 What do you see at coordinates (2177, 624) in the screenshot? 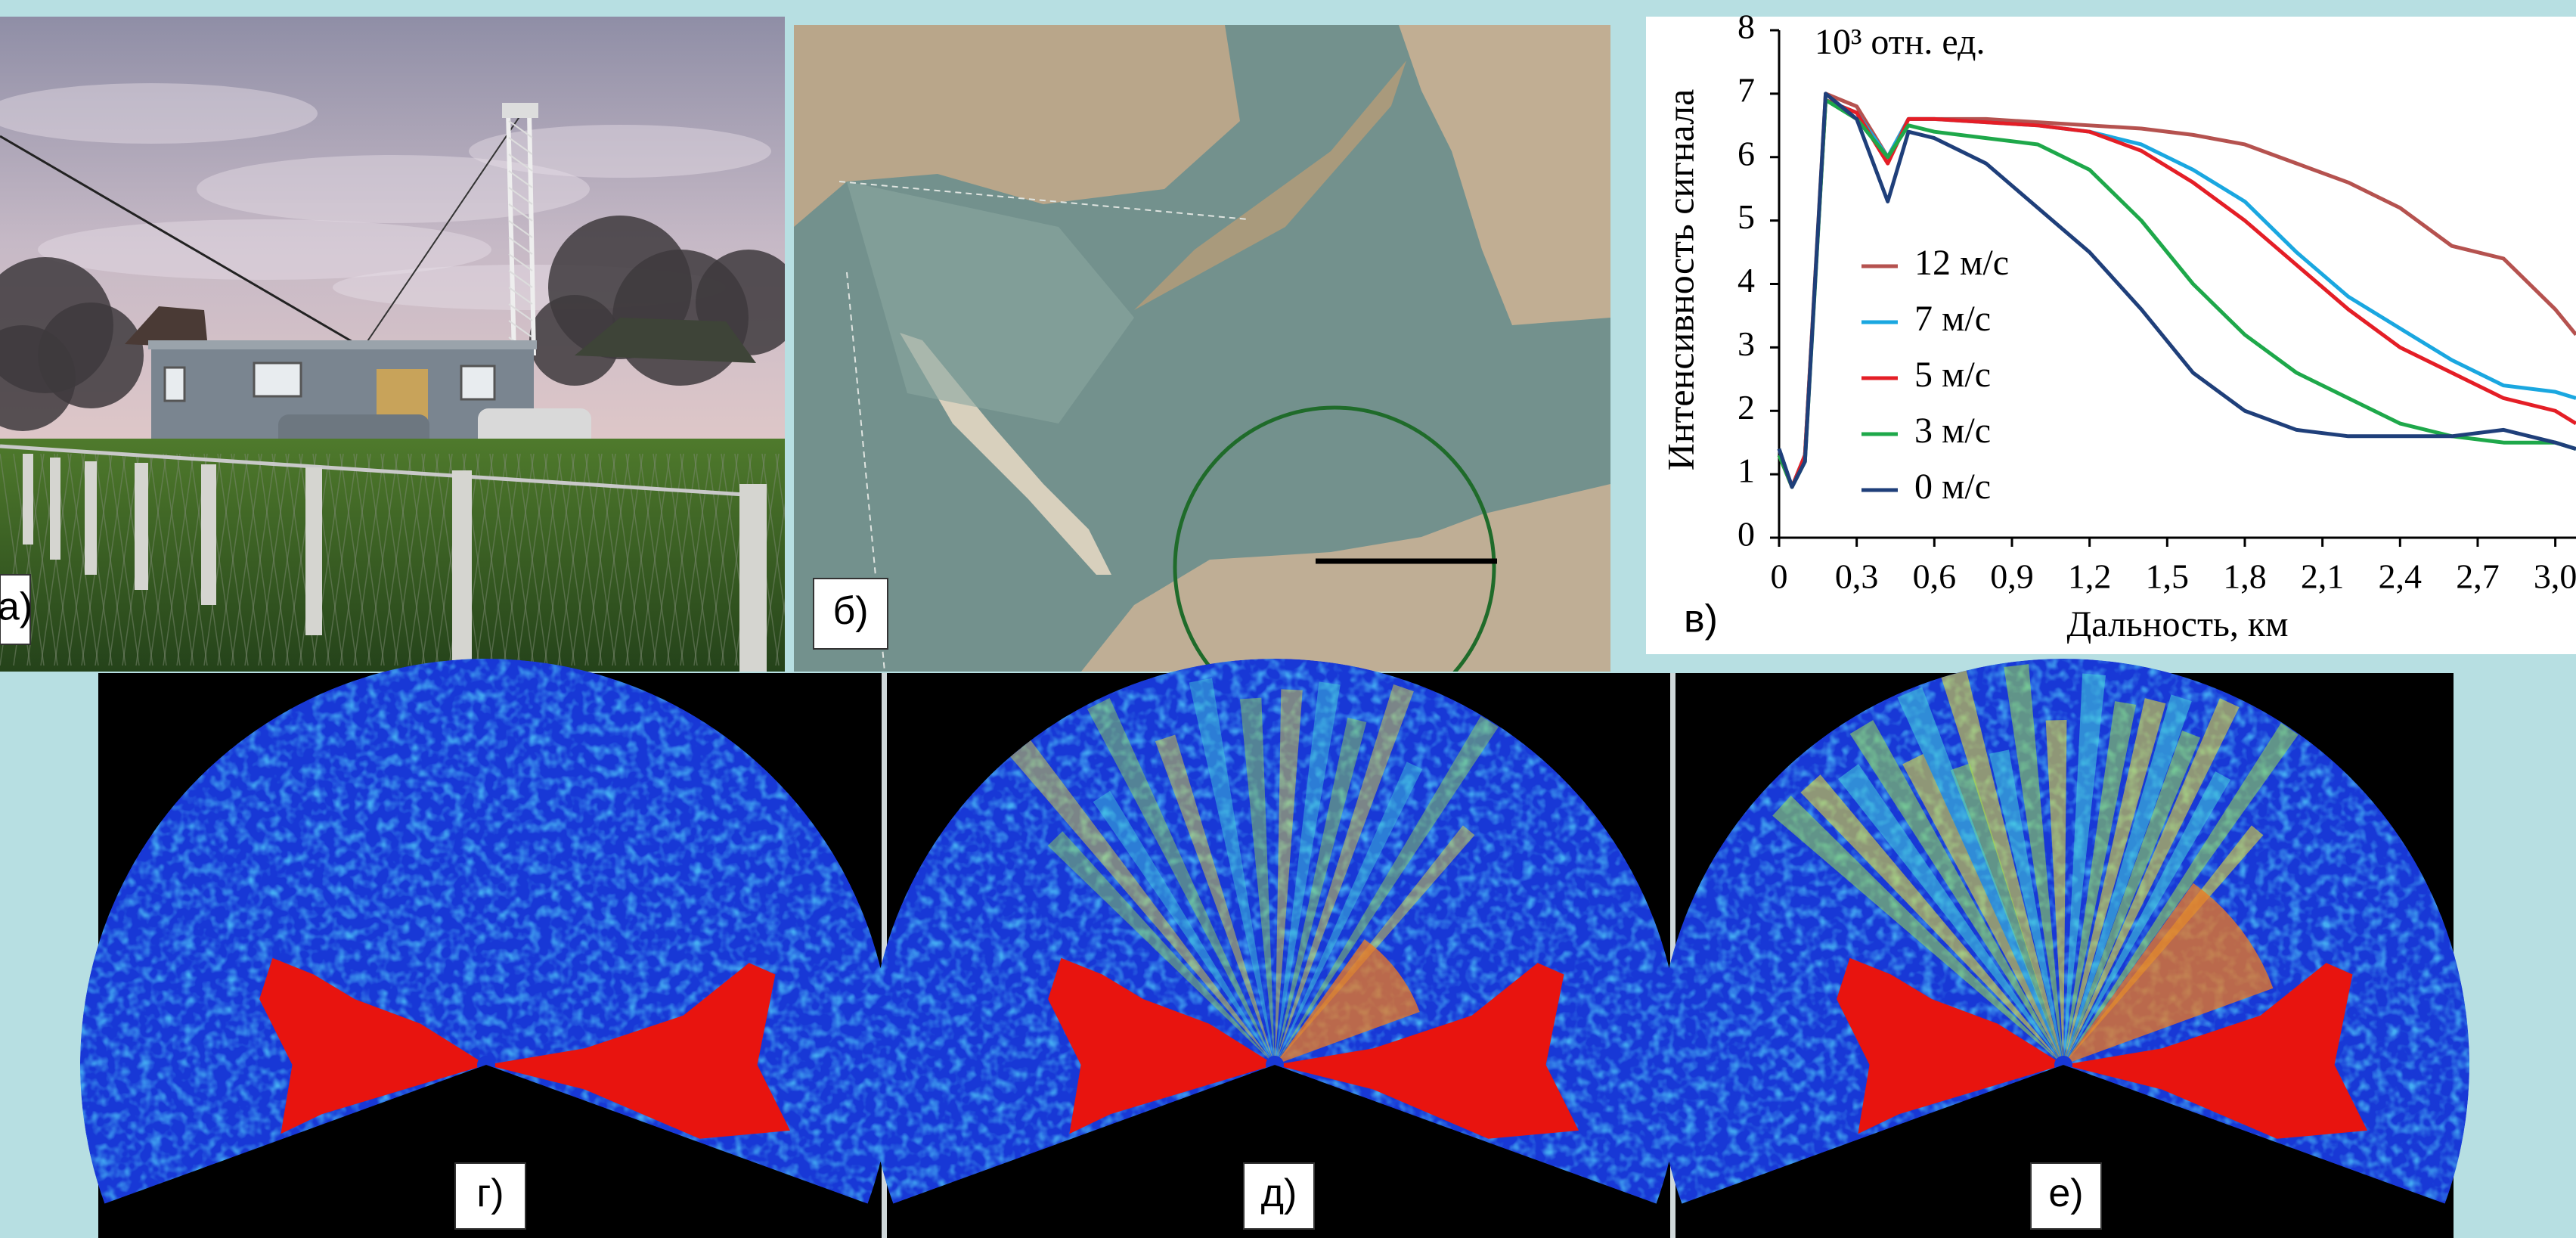
I see `x-axis-label: Дальность, км` at bounding box center [2177, 624].